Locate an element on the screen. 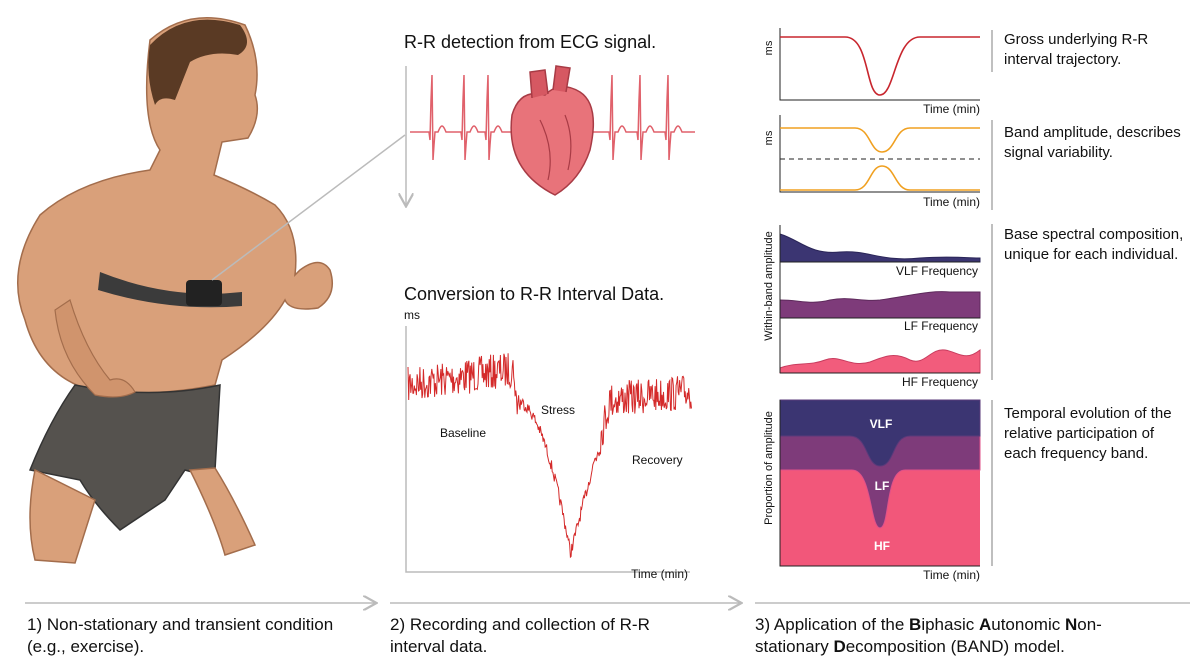  vlf-area is located at coordinates (880, 248).